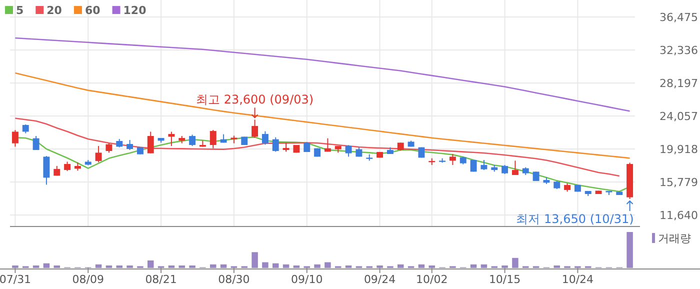 Image resolution: width=700 pixels, height=289 pixels. What do you see at coordinates (432, 279) in the screenshot?
I see `x-tick-label: 10/02` at bounding box center [432, 279].